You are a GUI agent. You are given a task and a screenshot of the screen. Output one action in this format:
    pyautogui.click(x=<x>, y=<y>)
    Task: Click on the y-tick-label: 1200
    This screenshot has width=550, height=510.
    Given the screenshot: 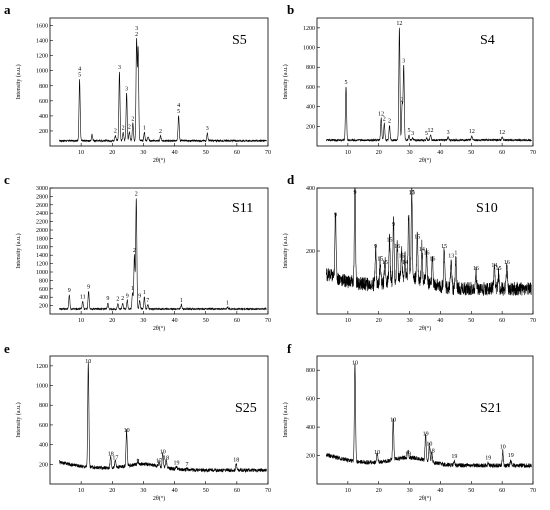 What is the action you would take?
    pyautogui.click(x=42, y=57)
    